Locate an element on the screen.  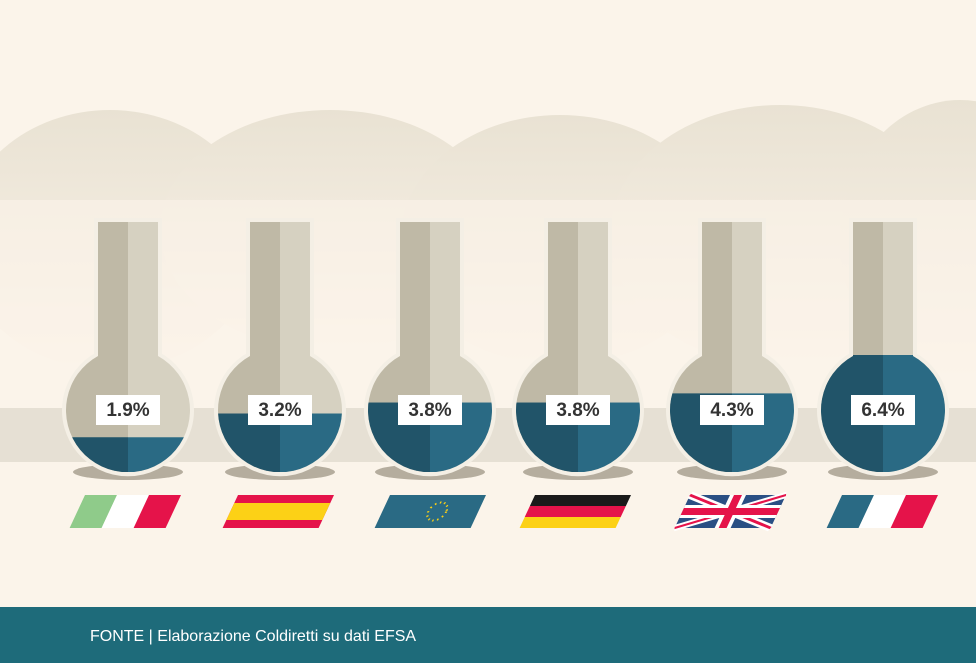
flag-italy is located at coordinates (125, 511).